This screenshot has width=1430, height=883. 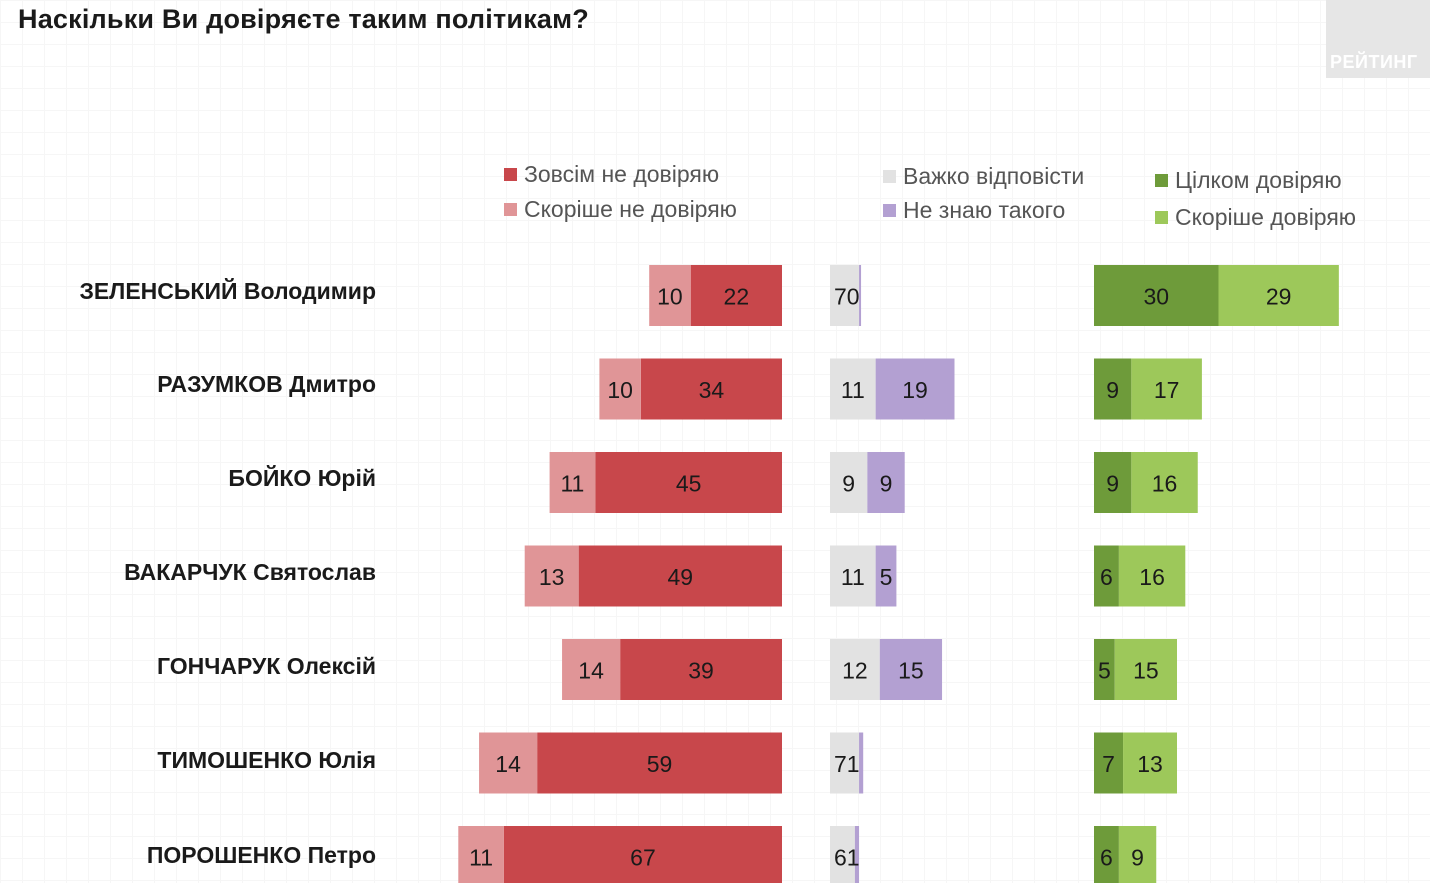 I want to click on legend-item-full-trust: Цілком довіряю, so click(x=1248, y=180).